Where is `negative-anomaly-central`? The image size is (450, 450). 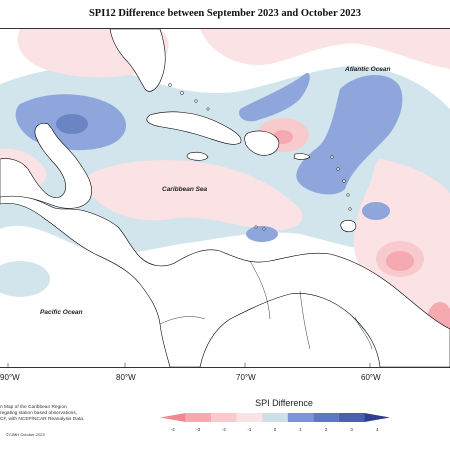 negative-anomaly-central is located at coordinates (194, 195).